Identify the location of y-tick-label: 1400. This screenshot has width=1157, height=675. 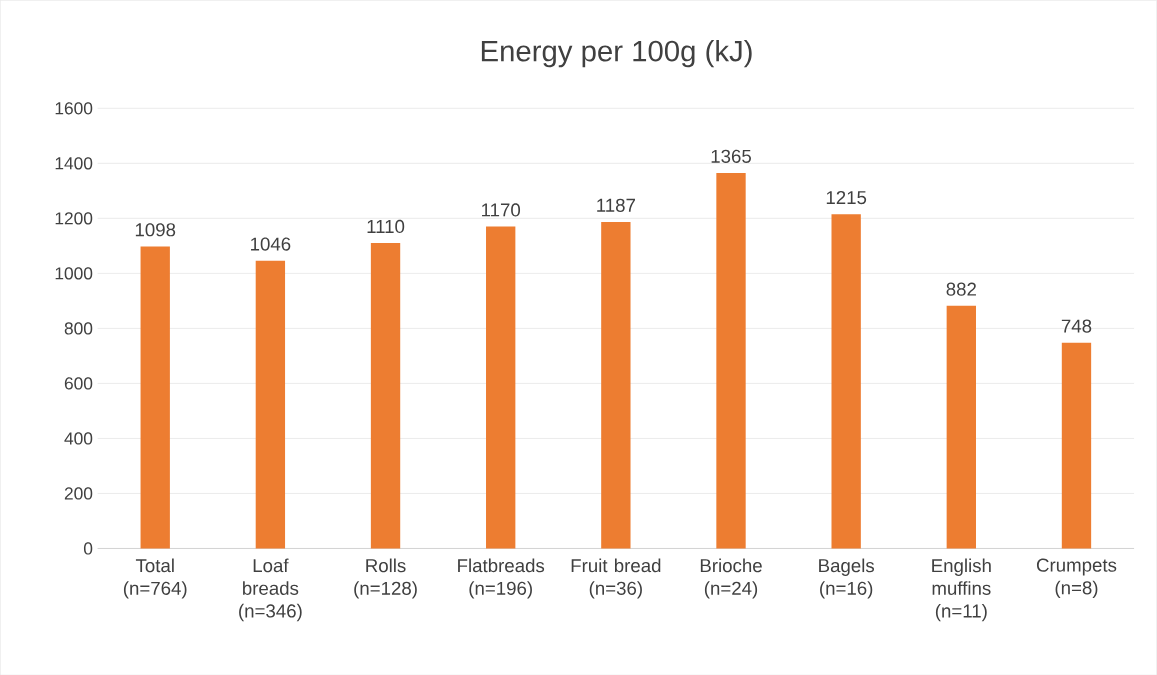
(74, 163).